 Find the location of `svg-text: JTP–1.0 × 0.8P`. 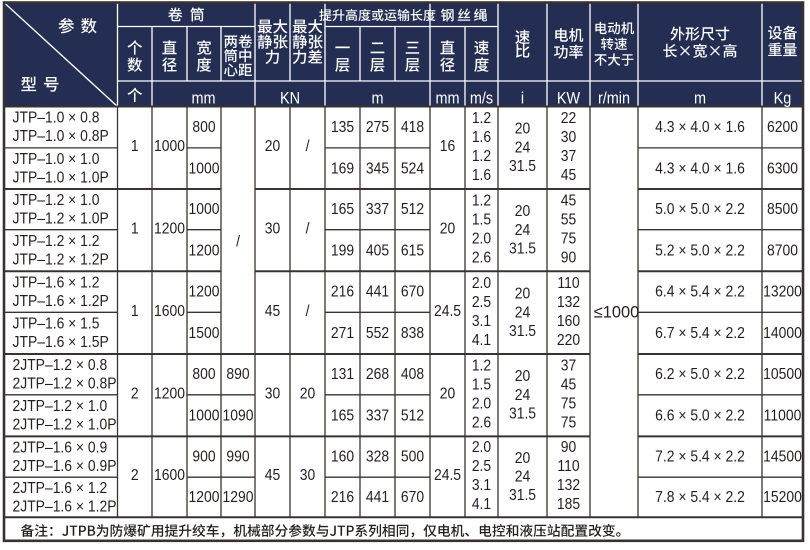

svg-text: JTP–1.0 × 0.8P is located at coordinates (61, 136).